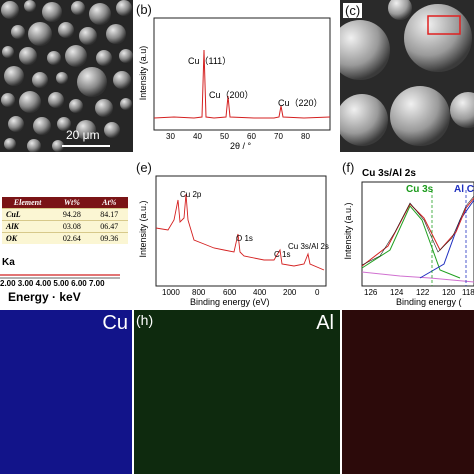 This screenshot has width=474, height=474. Describe the element at coordinates (52, 283) in the screenshot. I see `eds-x-ticks: 2.00 3.00 4.00 5.00 6.00 7.00` at that location.